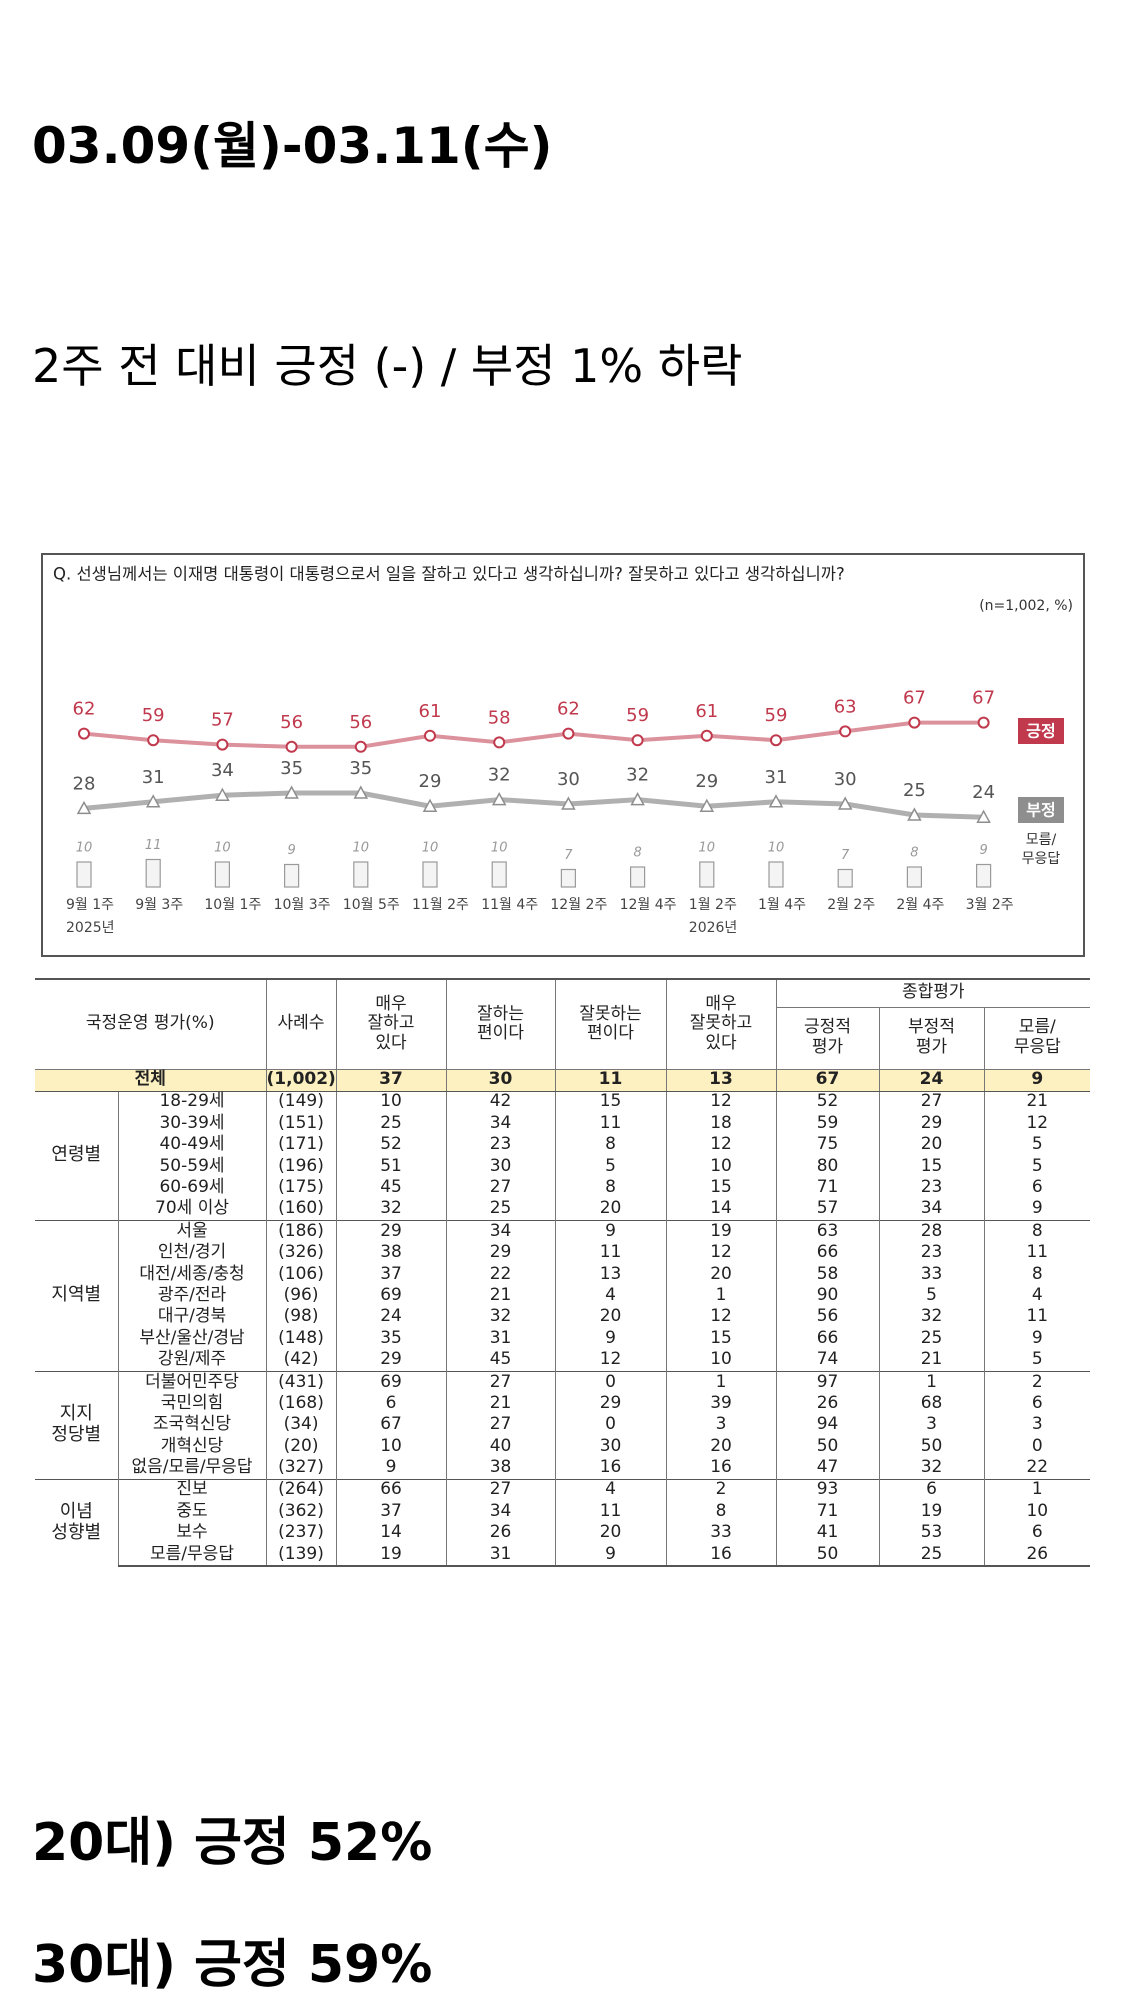 The width and height of the screenshot is (1125, 2012). What do you see at coordinates (914, 853) in the screenshot?
I see `data-label: 8` at bounding box center [914, 853].